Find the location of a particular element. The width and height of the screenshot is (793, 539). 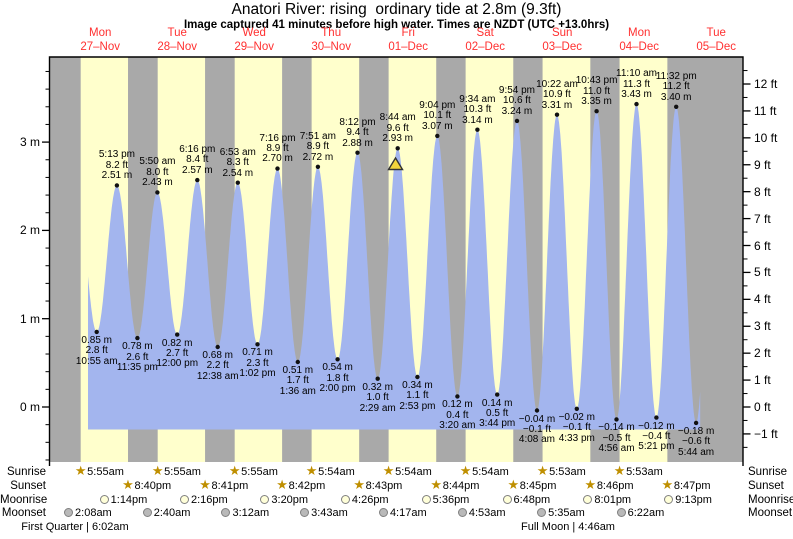

moon-phase-full-moon: Full Moon | 4:46am is located at coordinates (568, 527).